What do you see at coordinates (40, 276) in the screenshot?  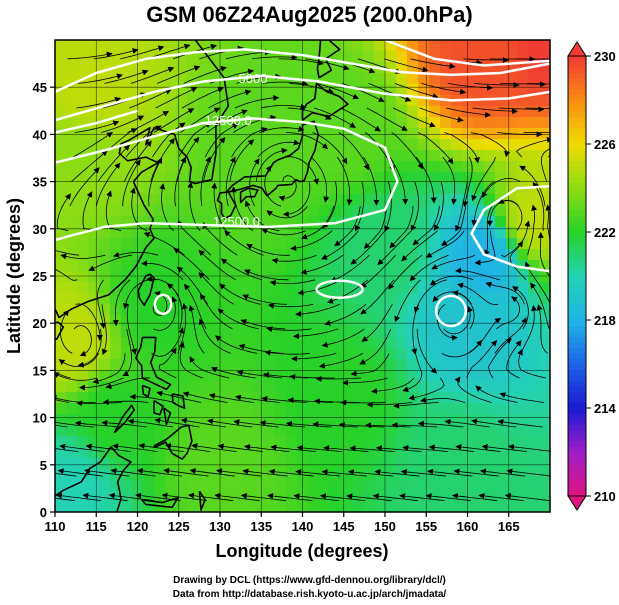 I see `y-tick-label: 25` at bounding box center [40, 276].